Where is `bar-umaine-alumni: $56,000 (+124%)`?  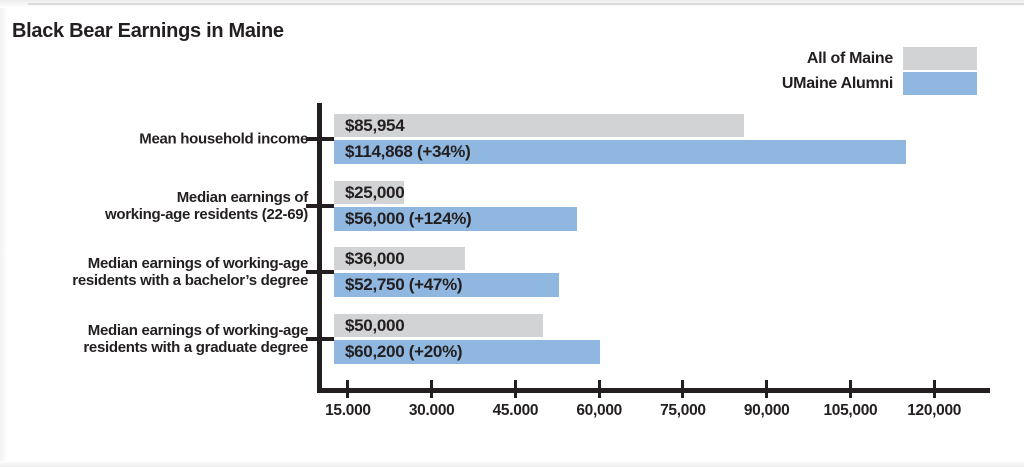 bar-umaine-alumni: $56,000 (+124%) is located at coordinates (455, 219).